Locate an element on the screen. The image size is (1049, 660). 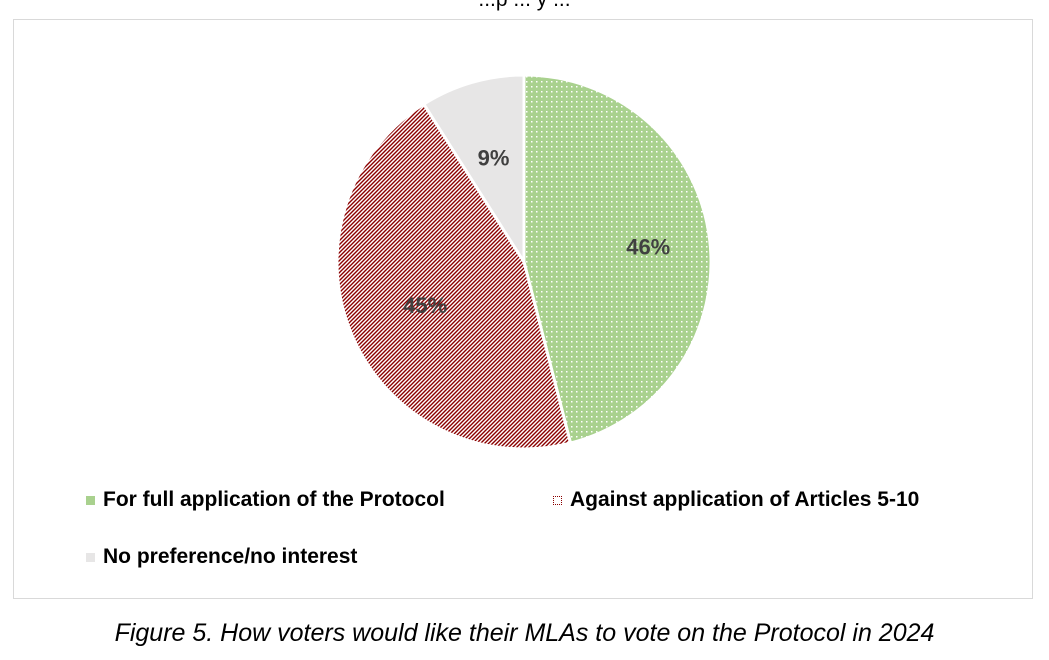
legend-label: No preference/no interest is located at coordinates (230, 556).